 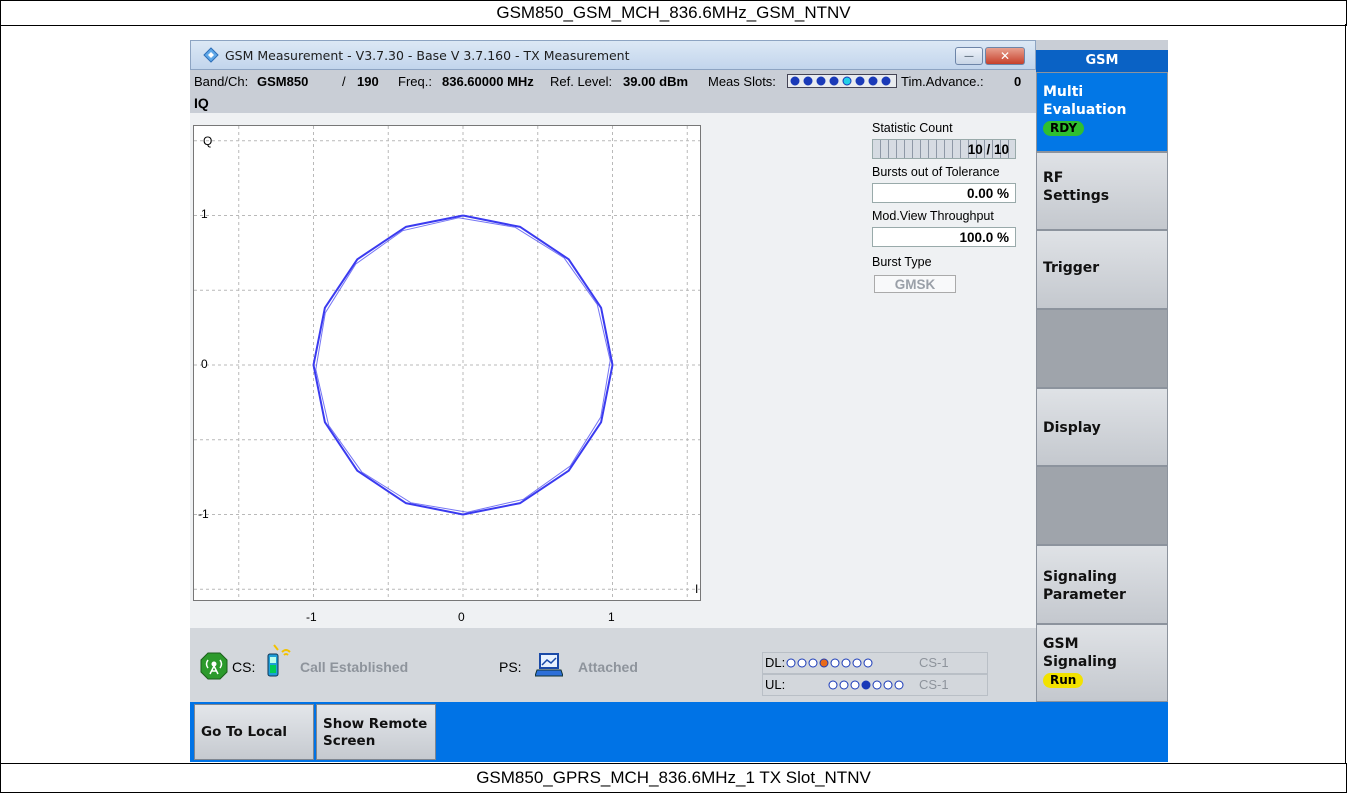 What do you see at coordinates (311, 617) in the screenshot?
I see `x-tick-neg1: -1` at bounding box center [311, 617].